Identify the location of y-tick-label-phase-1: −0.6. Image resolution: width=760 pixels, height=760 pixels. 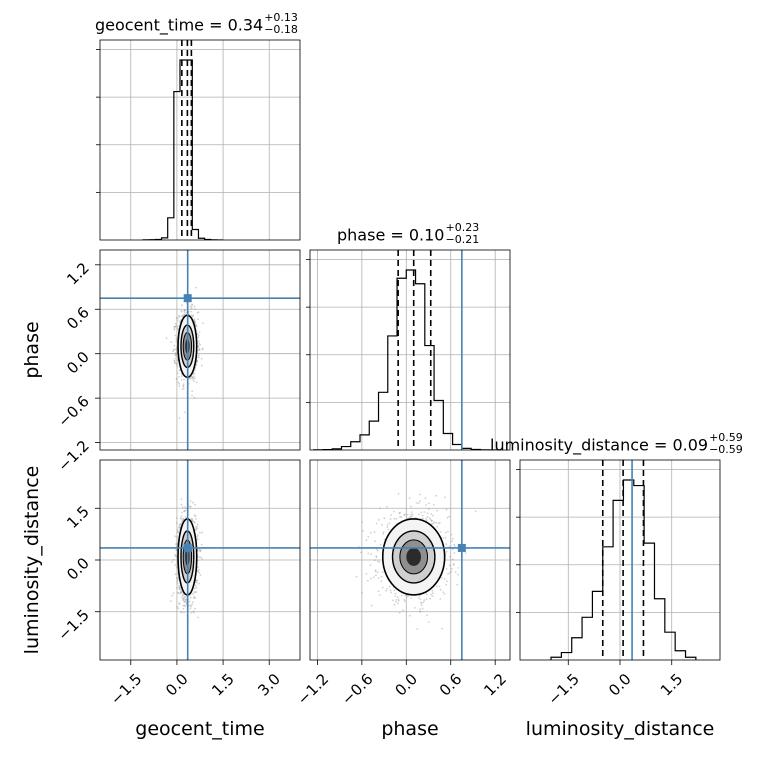
(73, 411).